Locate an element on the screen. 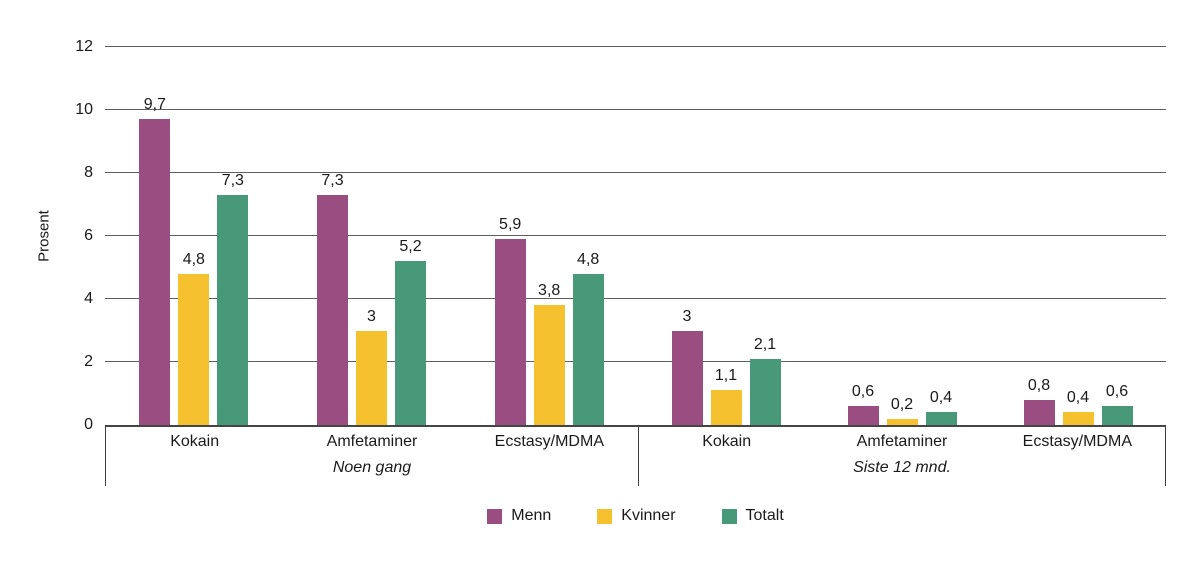 The width and height of the screenshot is (1200, 569). y-tick-label: 2 is located at coordinates (88, 361).